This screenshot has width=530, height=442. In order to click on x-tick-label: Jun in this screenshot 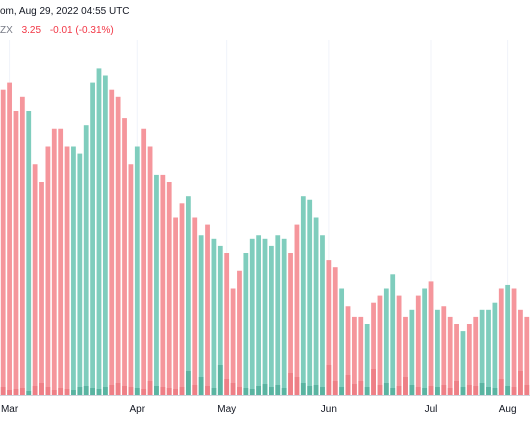, I will do `click(329, 409)`.